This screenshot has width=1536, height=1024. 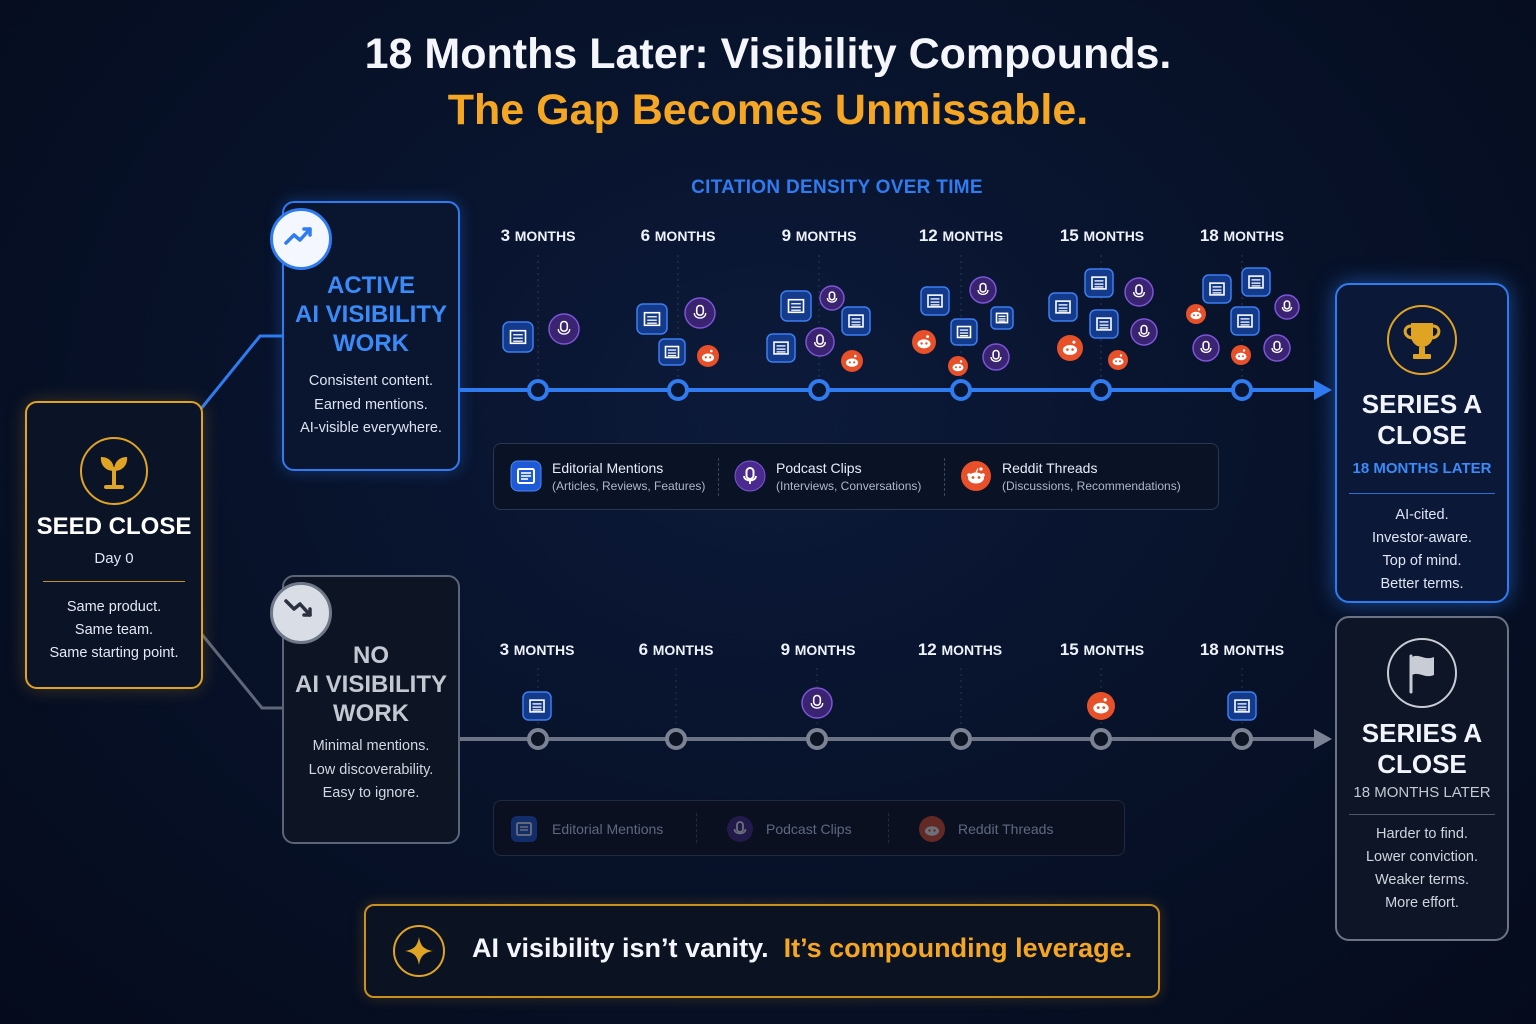 What do you see at coordinates (1323, 739) in the screenshot?
I see `noai-timeline-arrow` at bounding box center [1323, 739].